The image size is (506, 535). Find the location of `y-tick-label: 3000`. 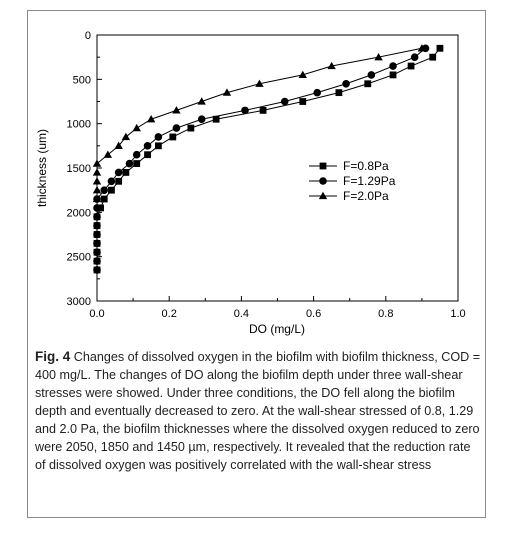

y-tick-label: 3000 is located at coordinates (79, 302).